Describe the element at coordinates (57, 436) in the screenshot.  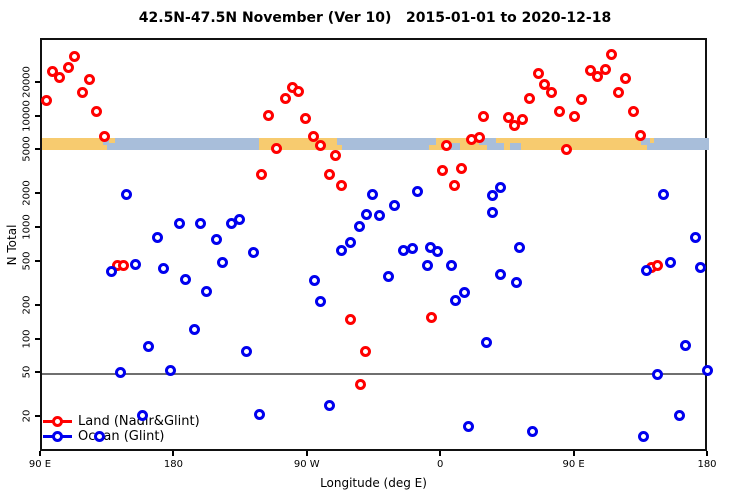
I see `legend-circle-symbol` at that location.